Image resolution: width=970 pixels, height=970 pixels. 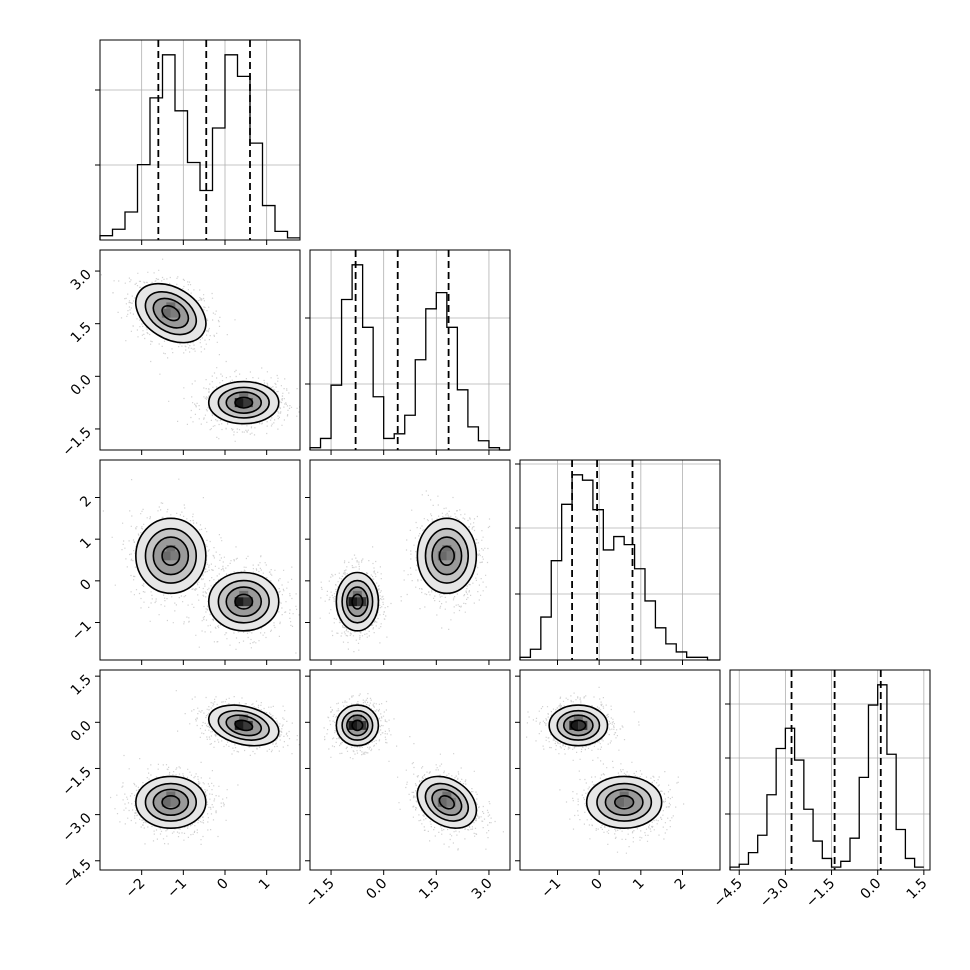 What do you see at coordinates (82, 631) in the screenshot?
I see `y-tick-label: −1` at bounding box center [82, 631].